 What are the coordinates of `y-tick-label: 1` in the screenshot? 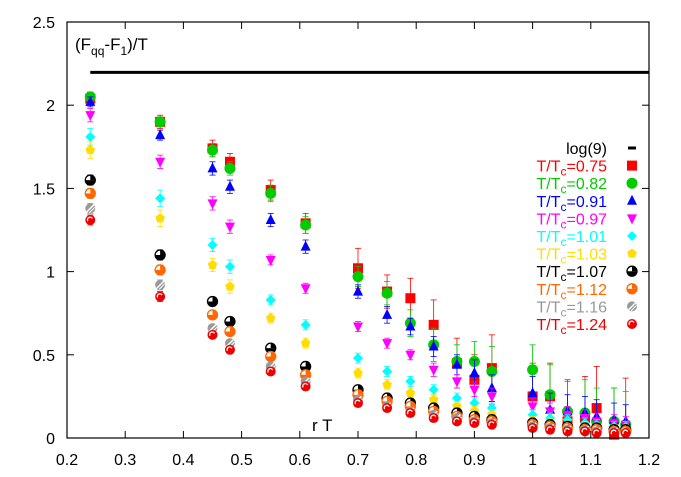 It's located at (50, 273).